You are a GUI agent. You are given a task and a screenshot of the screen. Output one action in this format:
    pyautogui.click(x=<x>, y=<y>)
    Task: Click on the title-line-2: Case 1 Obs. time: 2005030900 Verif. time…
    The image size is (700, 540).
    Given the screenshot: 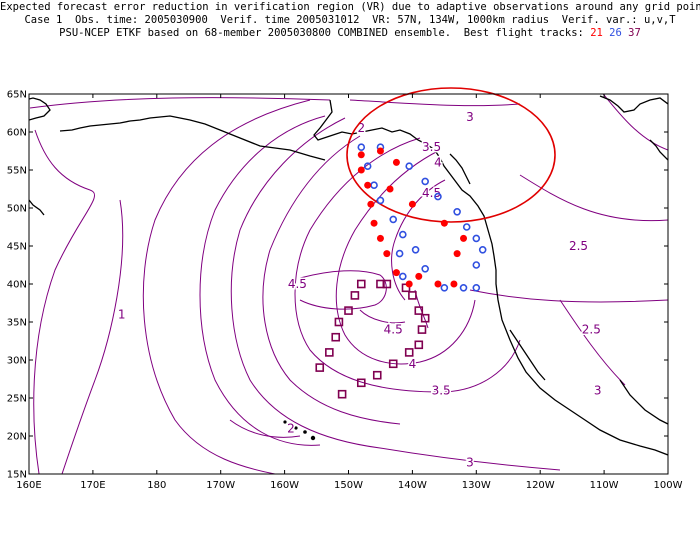 What is the action you would take?
    pyautogui.click(x=350, y=20)
    